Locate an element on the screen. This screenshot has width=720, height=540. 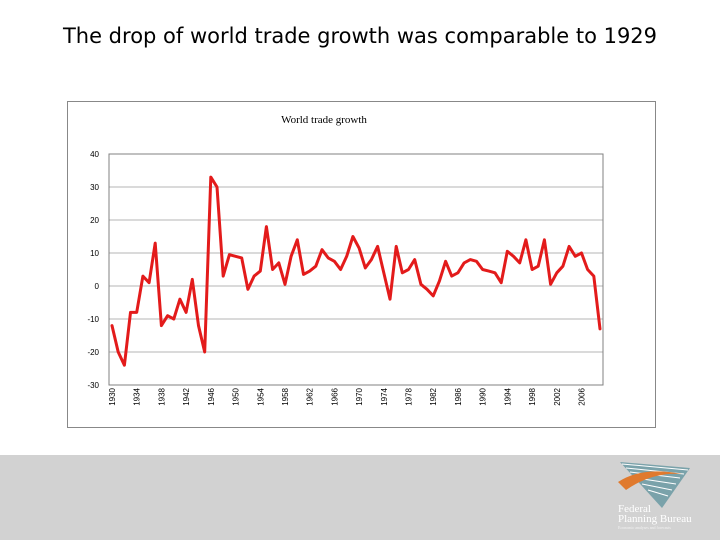
federal-planning-bureau-logo is located at coordinates (654, 485).